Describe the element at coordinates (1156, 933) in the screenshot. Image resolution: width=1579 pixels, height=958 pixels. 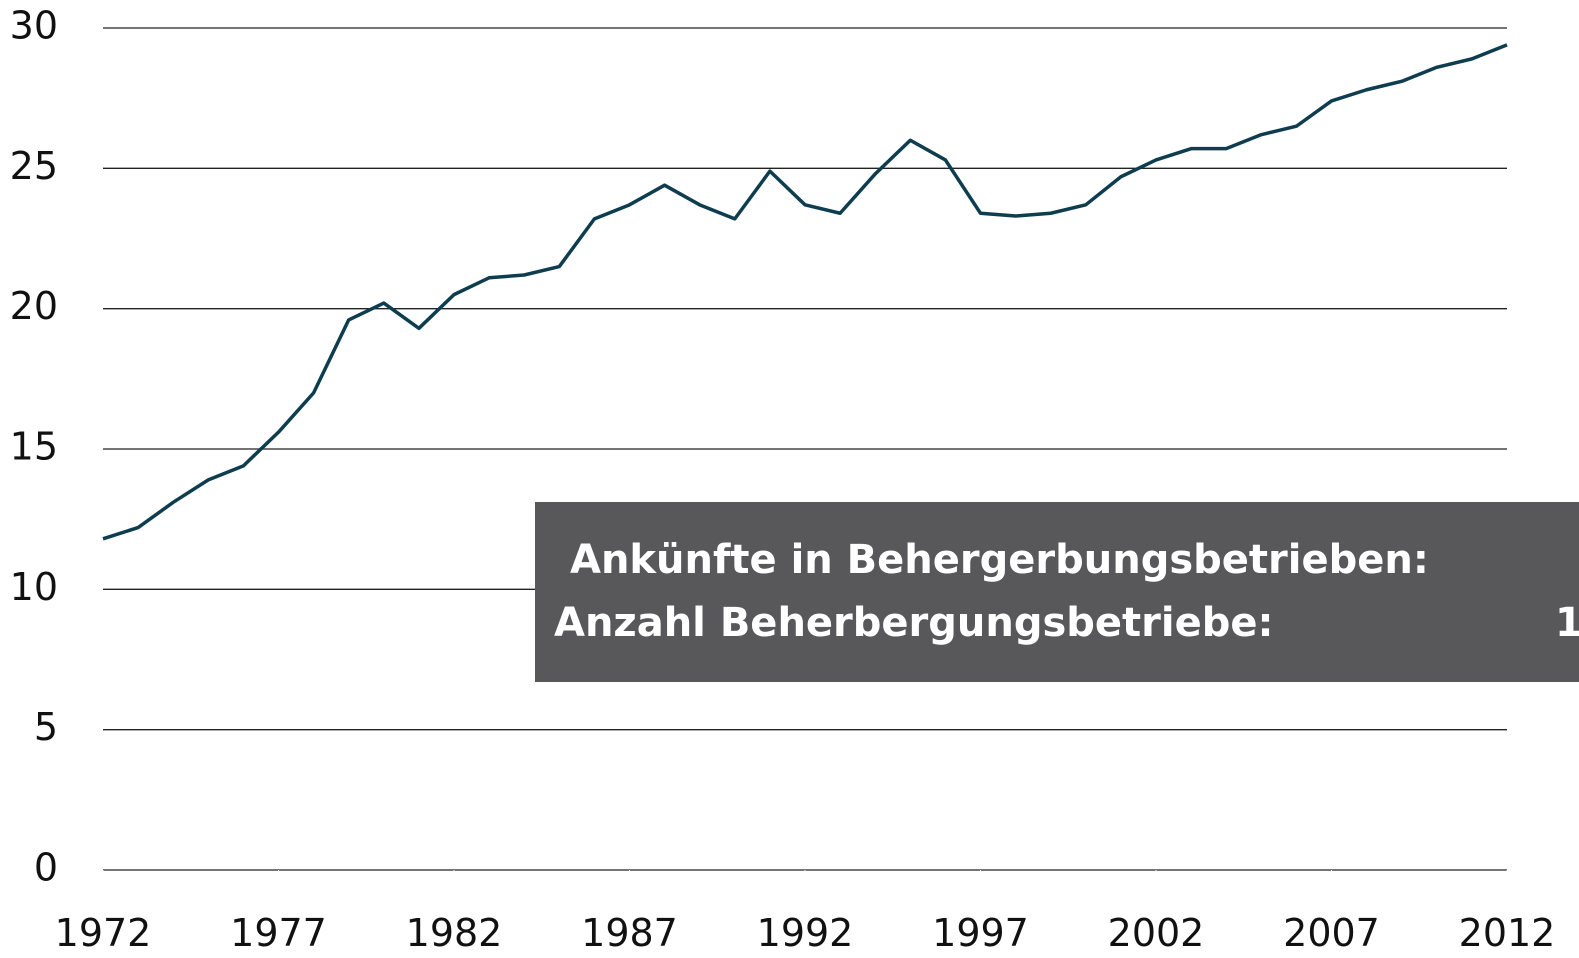
I see `x-tick-label: 2002` at that location.